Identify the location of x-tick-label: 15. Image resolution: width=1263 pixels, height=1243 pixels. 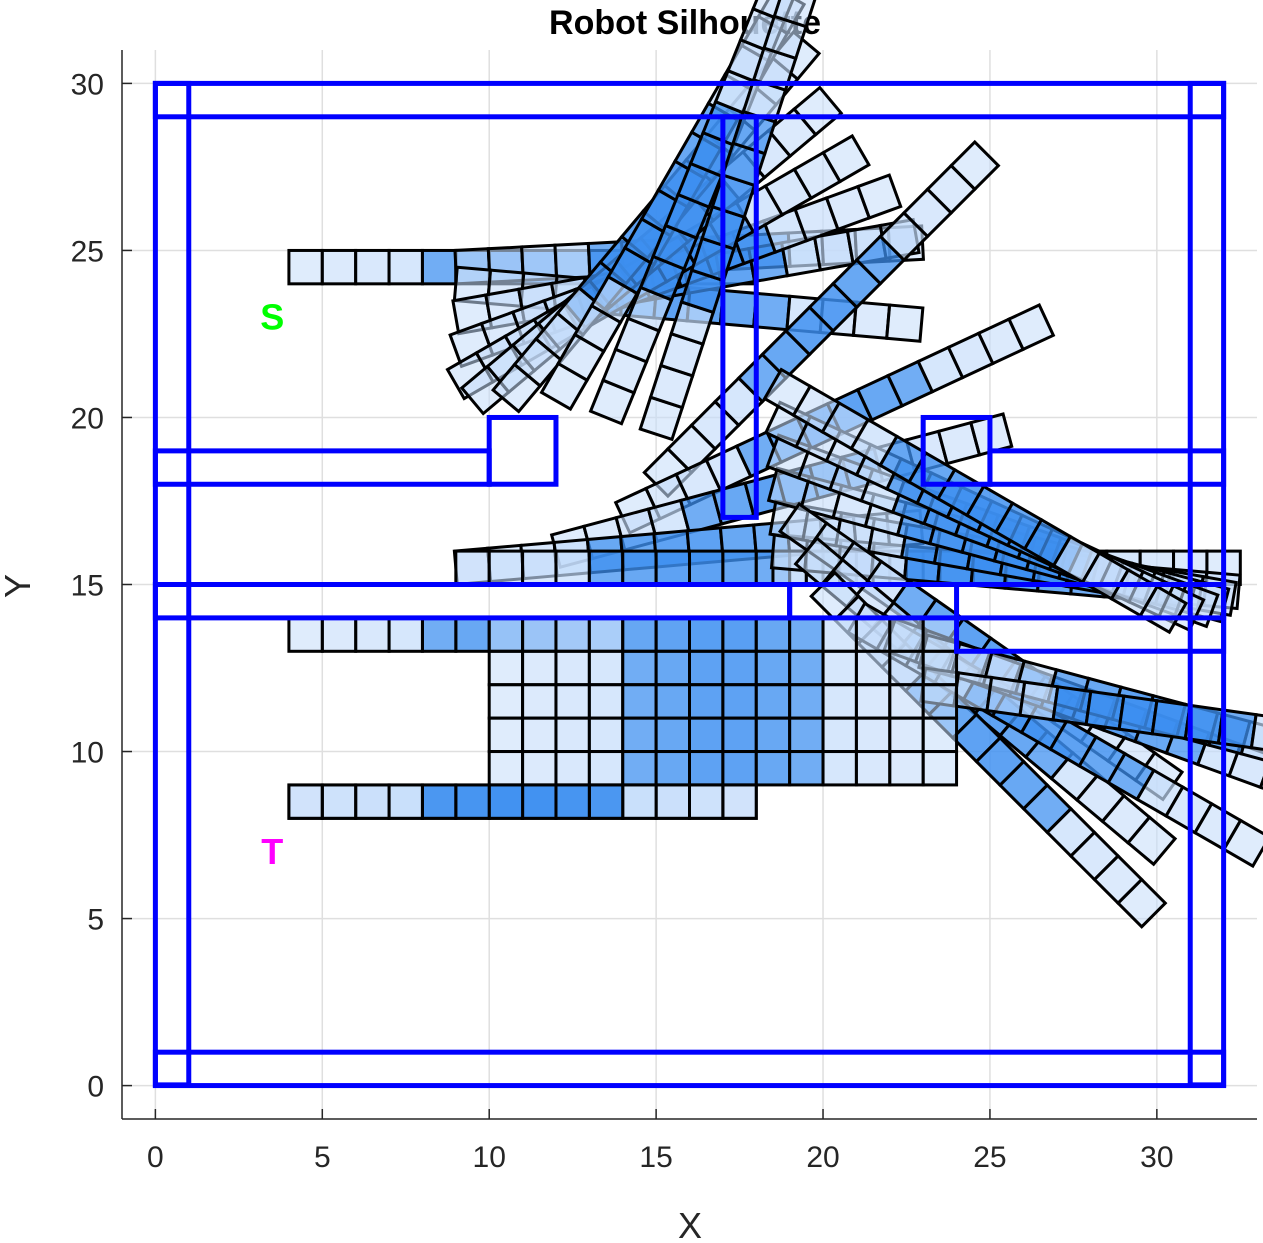
(655, 1157).